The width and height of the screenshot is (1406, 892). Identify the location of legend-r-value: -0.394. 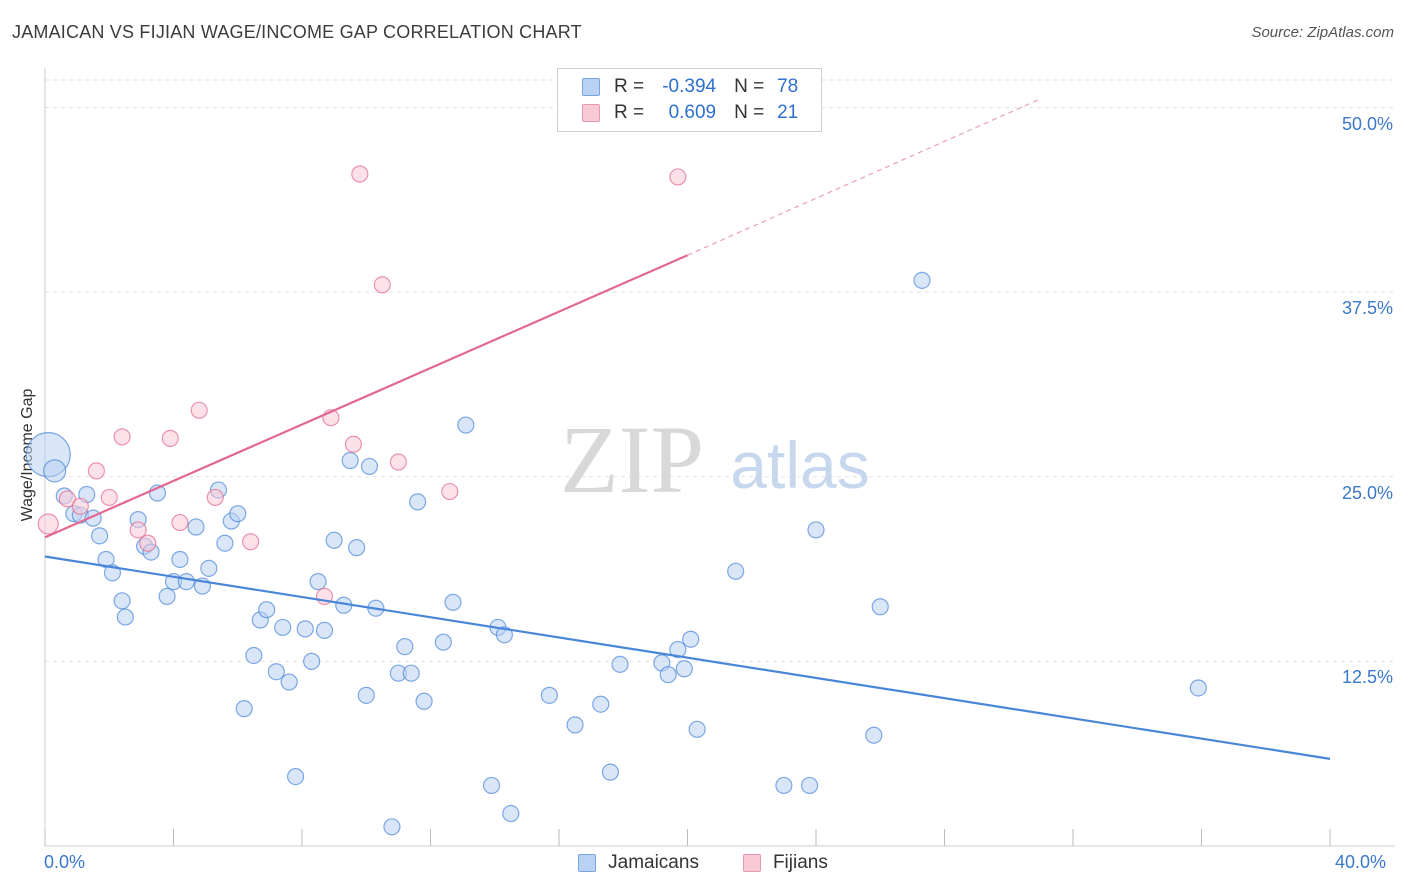
(689, 86).